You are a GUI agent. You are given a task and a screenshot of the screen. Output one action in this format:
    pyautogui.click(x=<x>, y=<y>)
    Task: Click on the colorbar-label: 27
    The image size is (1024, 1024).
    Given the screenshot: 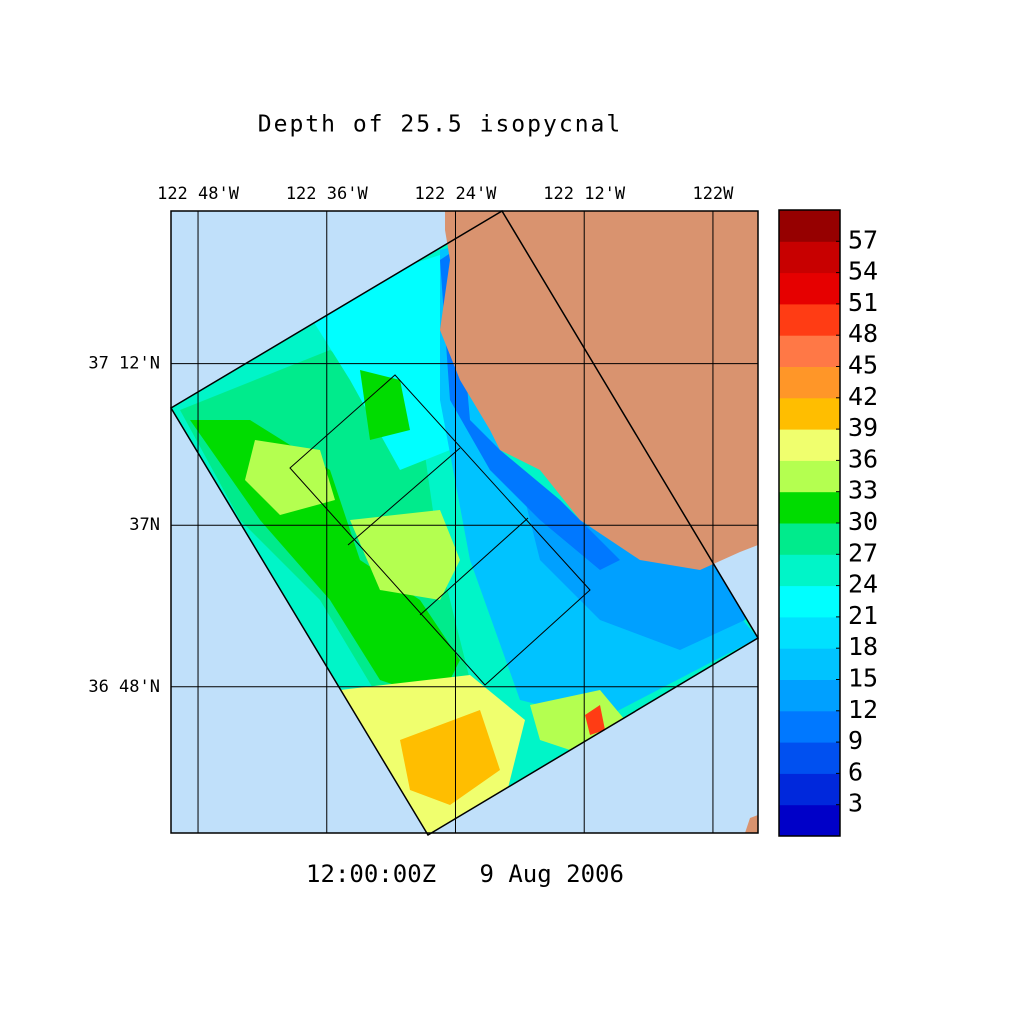 What is the action you would take?
    pyautogui.click(x=863, y=552)
    